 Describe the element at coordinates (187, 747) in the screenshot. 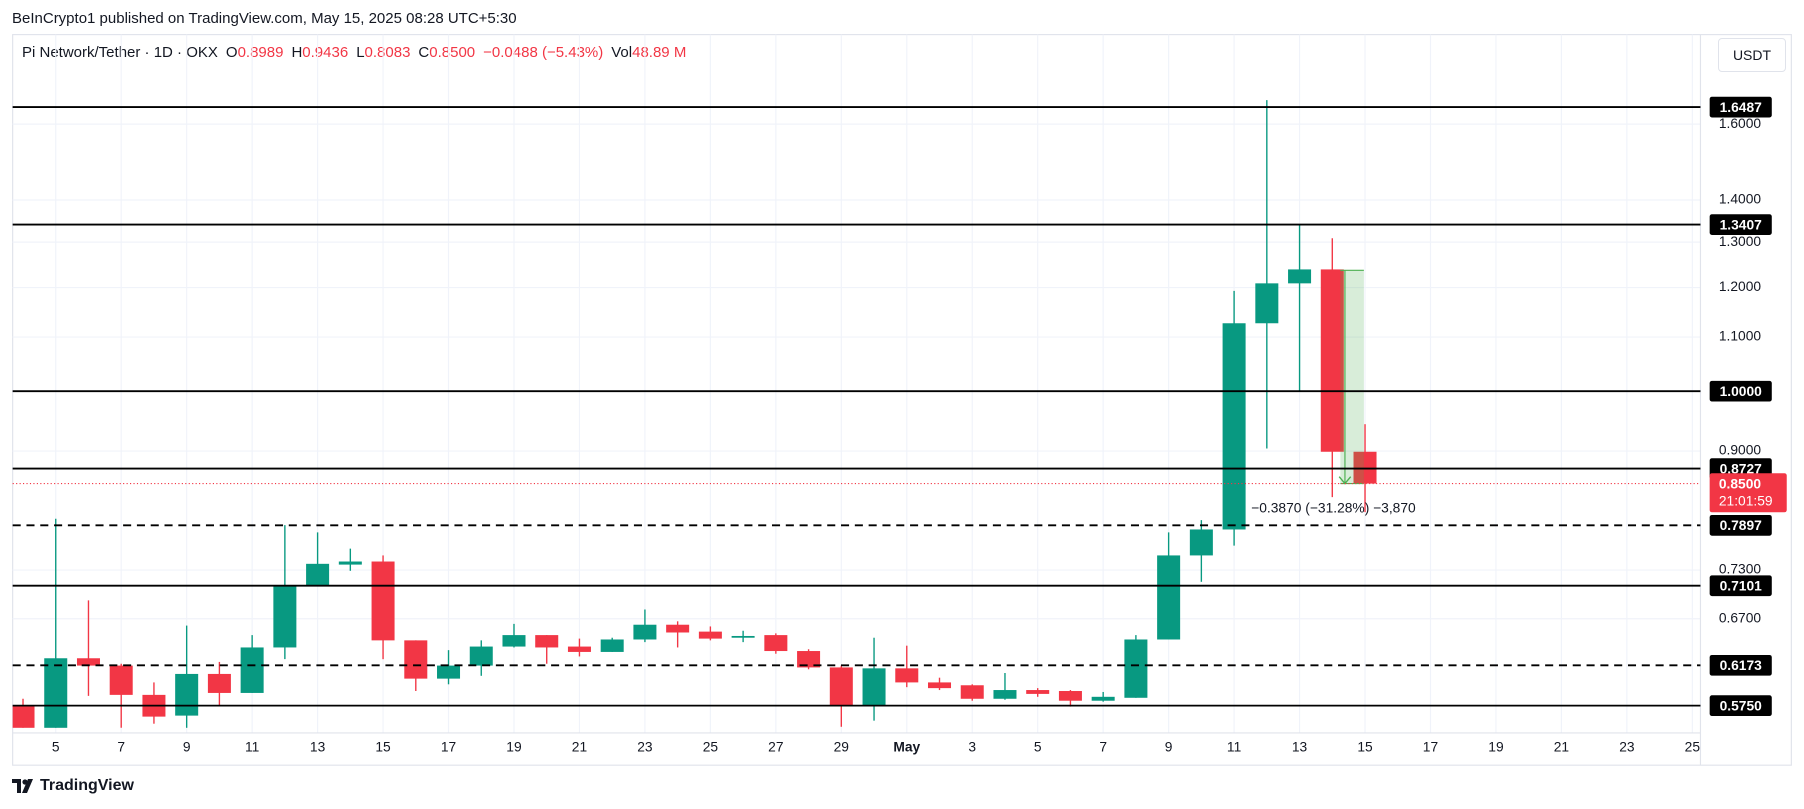

I see `x-tick-label: 9` at that location.